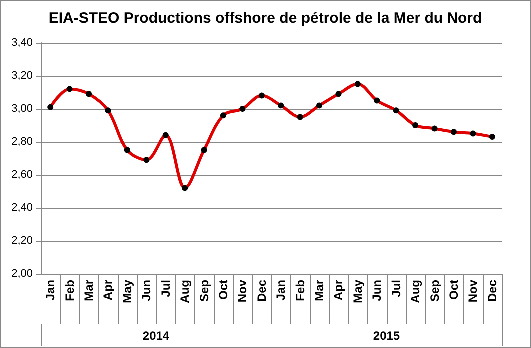 Image resolution: width=531 pixels, height=348 pixels. What do you see at coordinates (22, 43) in the screenshot?
I see `y-tick-label: 3,40` at bounding box center [22, 43].